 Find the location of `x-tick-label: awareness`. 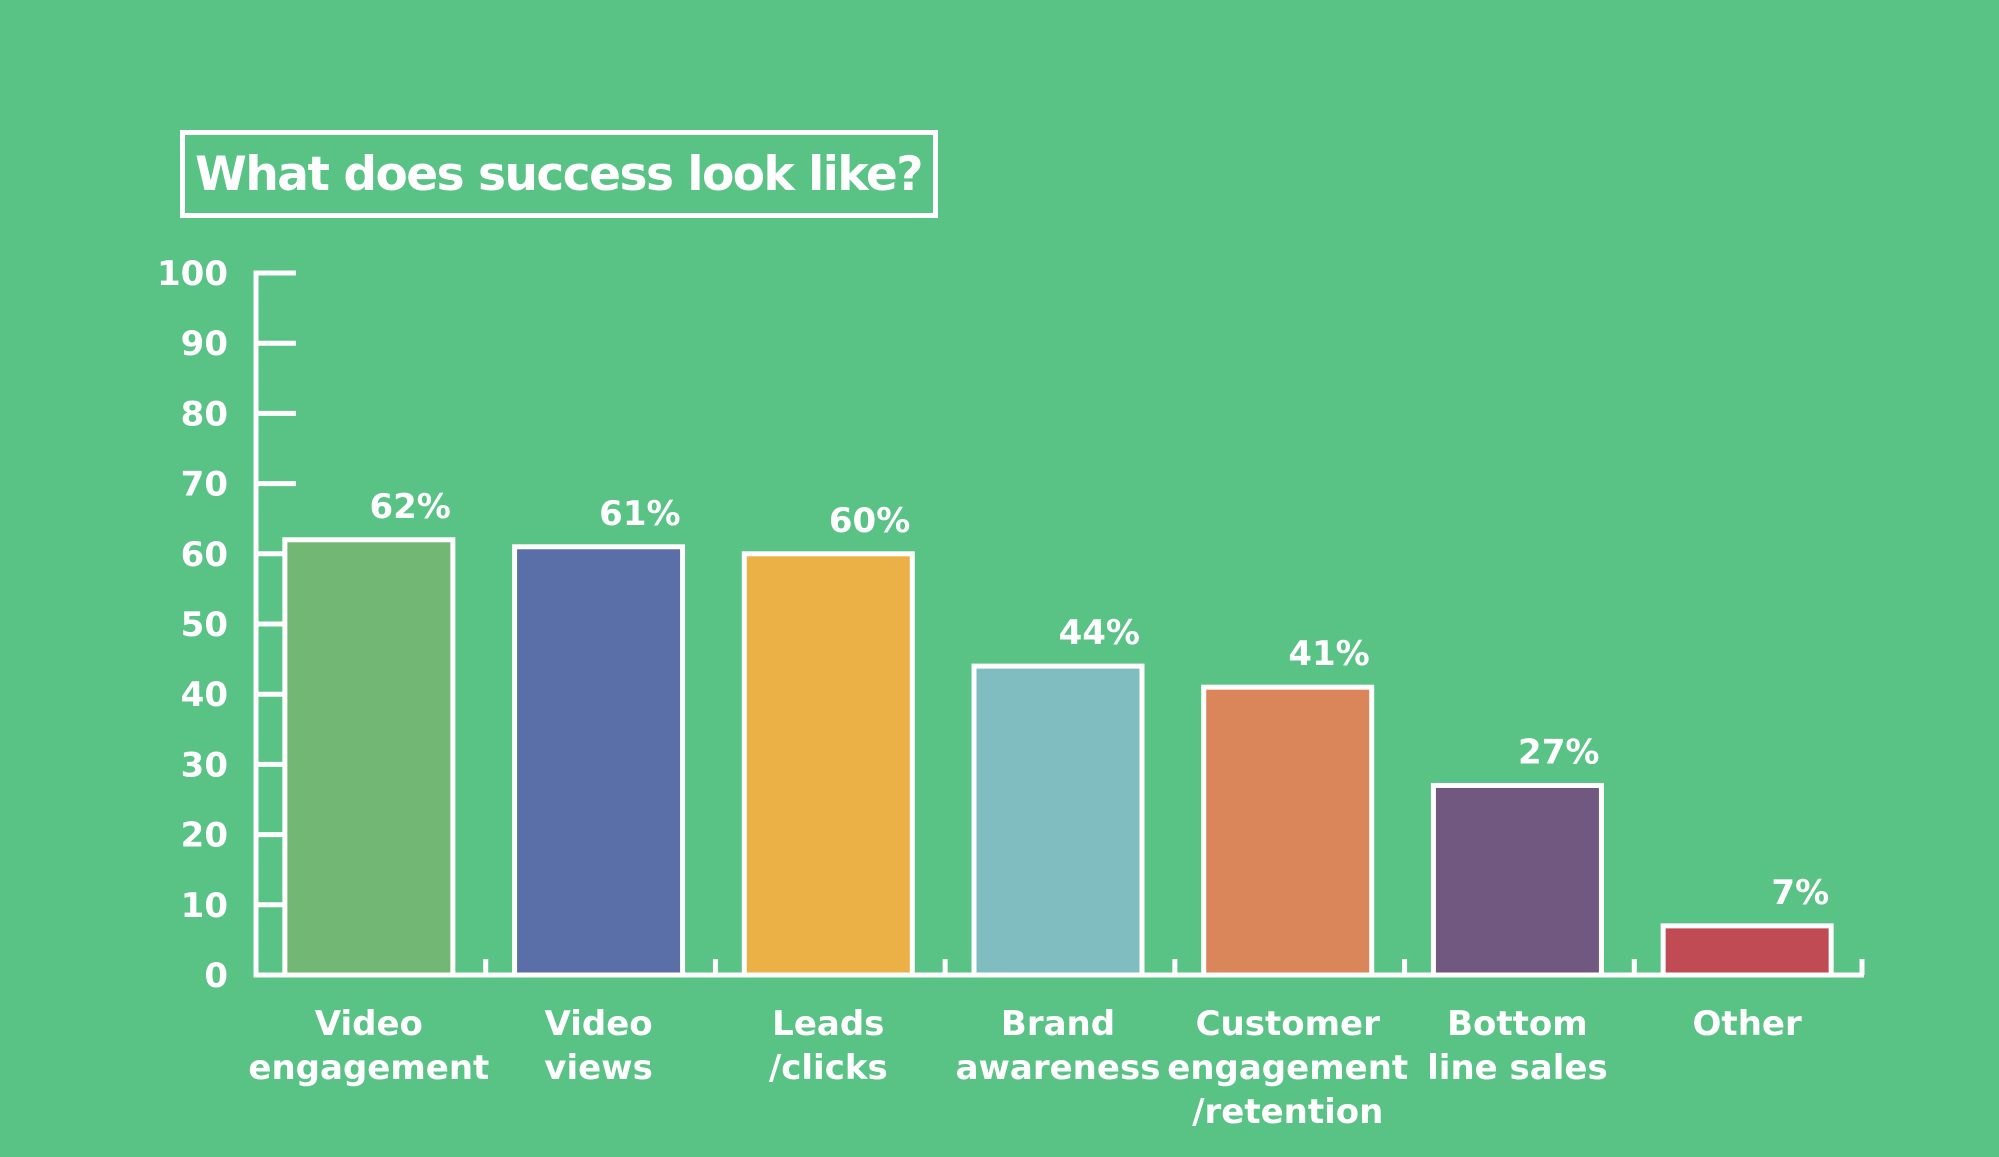

x-tick-label: awareness is located at coordinates (1058, 1068).